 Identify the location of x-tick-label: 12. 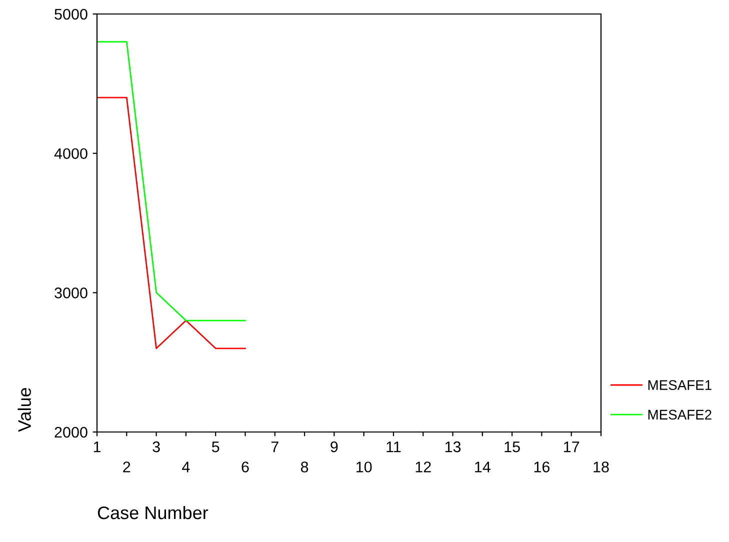
(423, 467).